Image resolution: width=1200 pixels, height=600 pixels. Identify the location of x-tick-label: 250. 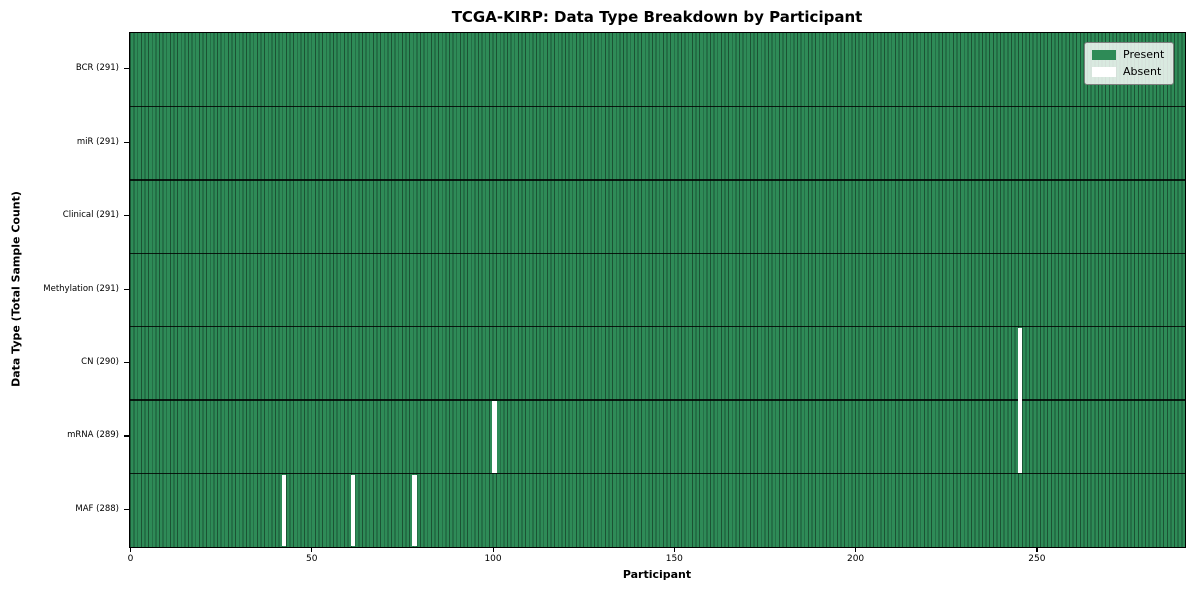
(1037, 559).